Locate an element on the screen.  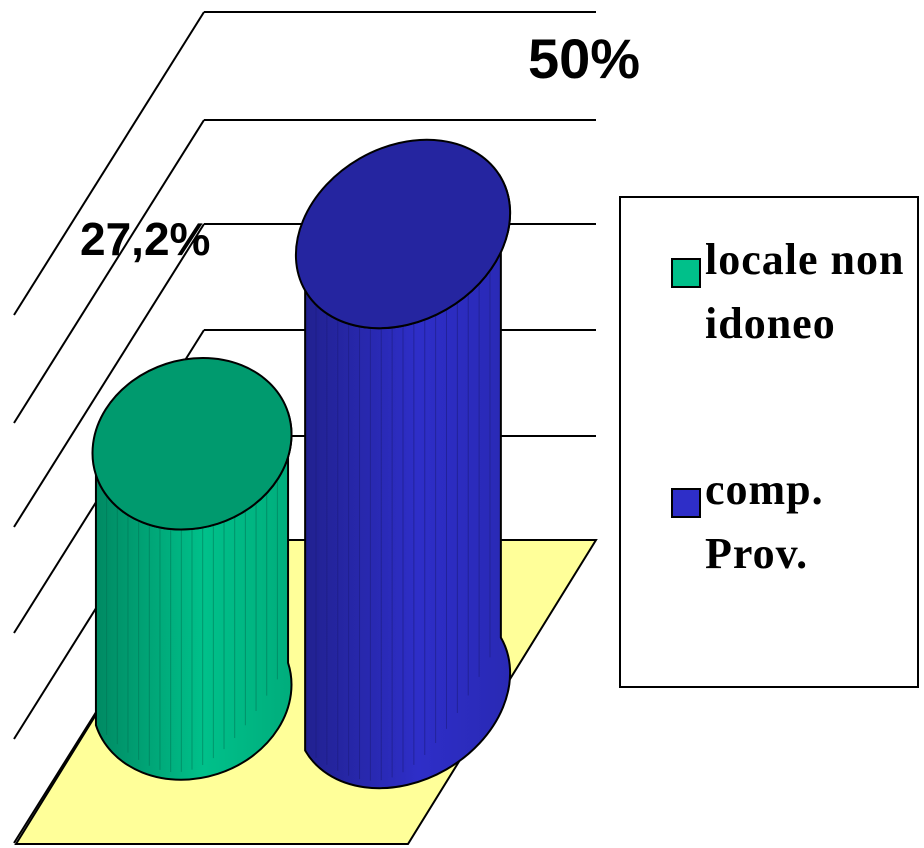
legend-swatch-locale-non-idoneo is located at coordinates (686, 273).